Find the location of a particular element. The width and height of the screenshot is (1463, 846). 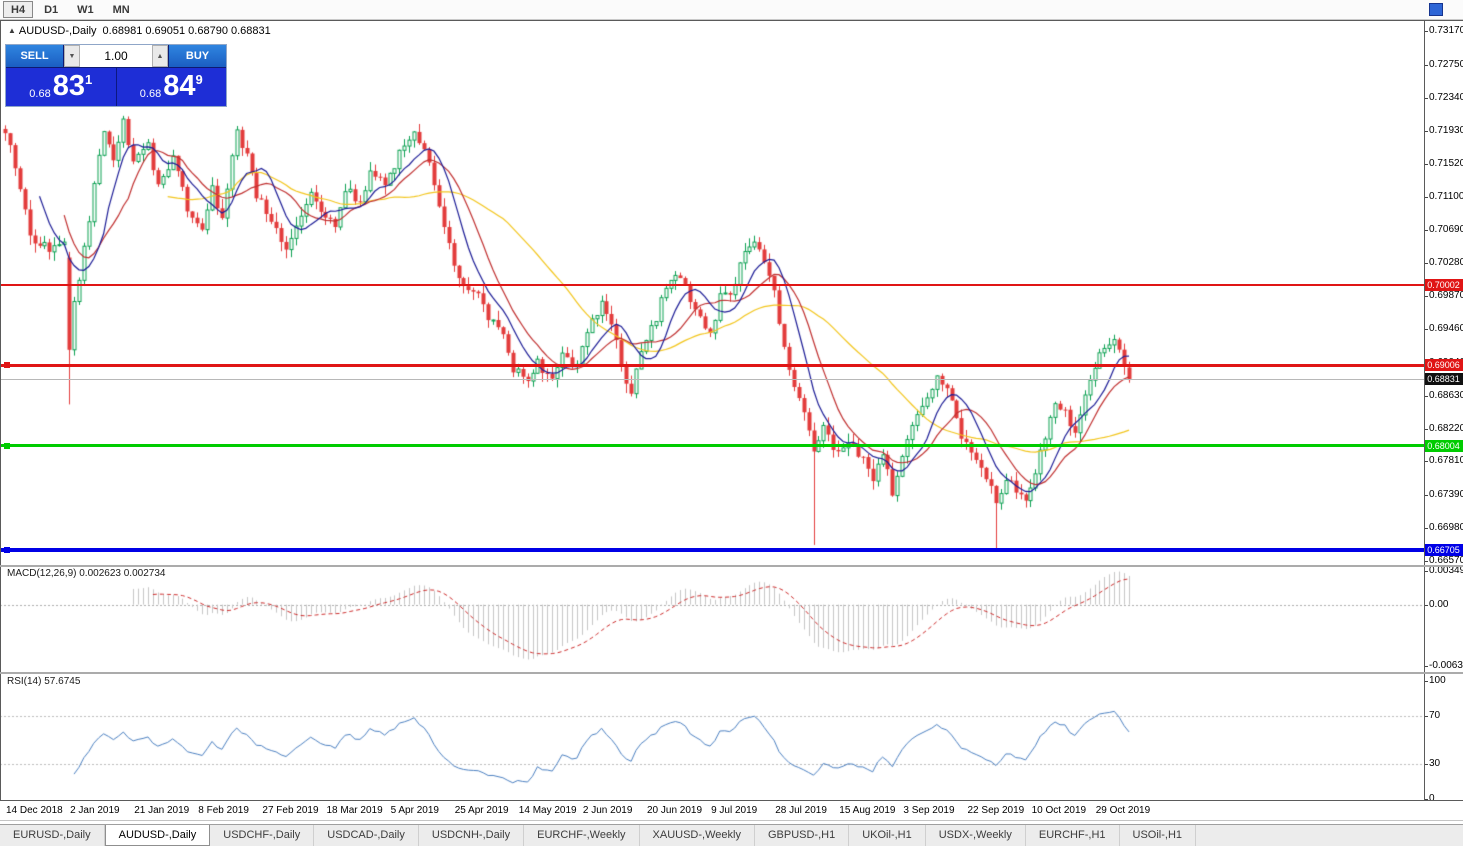

sell-price-pip: 1 is located at coordinates (88, 79).